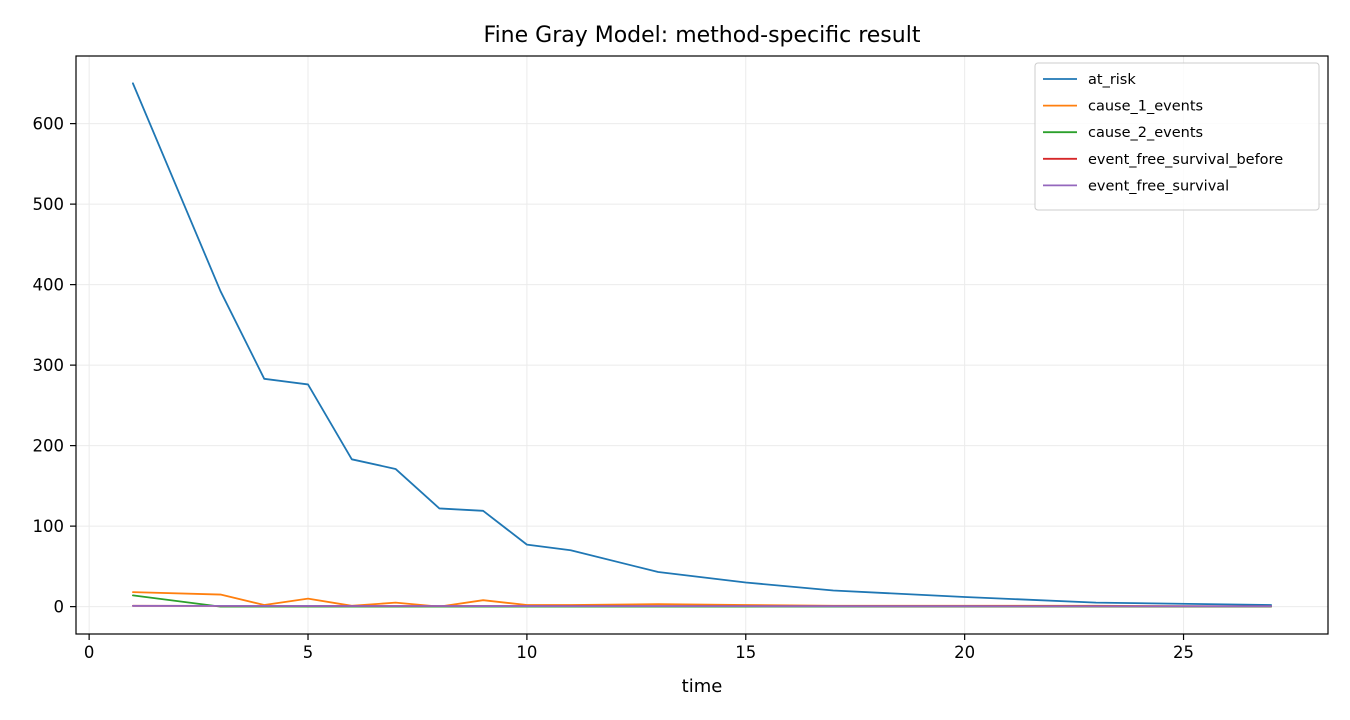 The image size is (1350, 720). I want to click on y-tick-label: 600, so click(49, 124).